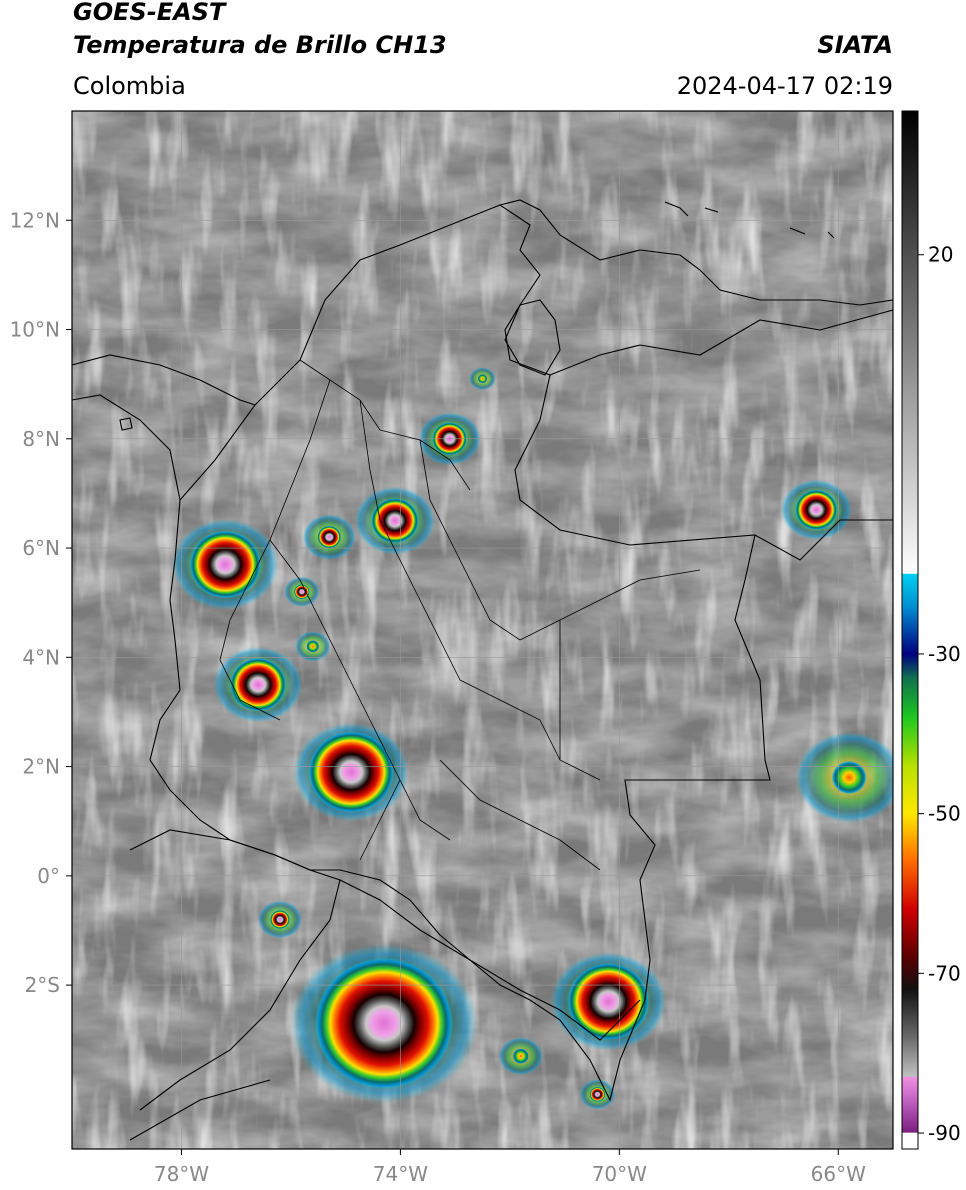 This screenshot has width=966, height=1190. I want to click on lat-label: 6°N, so click(41, 548).